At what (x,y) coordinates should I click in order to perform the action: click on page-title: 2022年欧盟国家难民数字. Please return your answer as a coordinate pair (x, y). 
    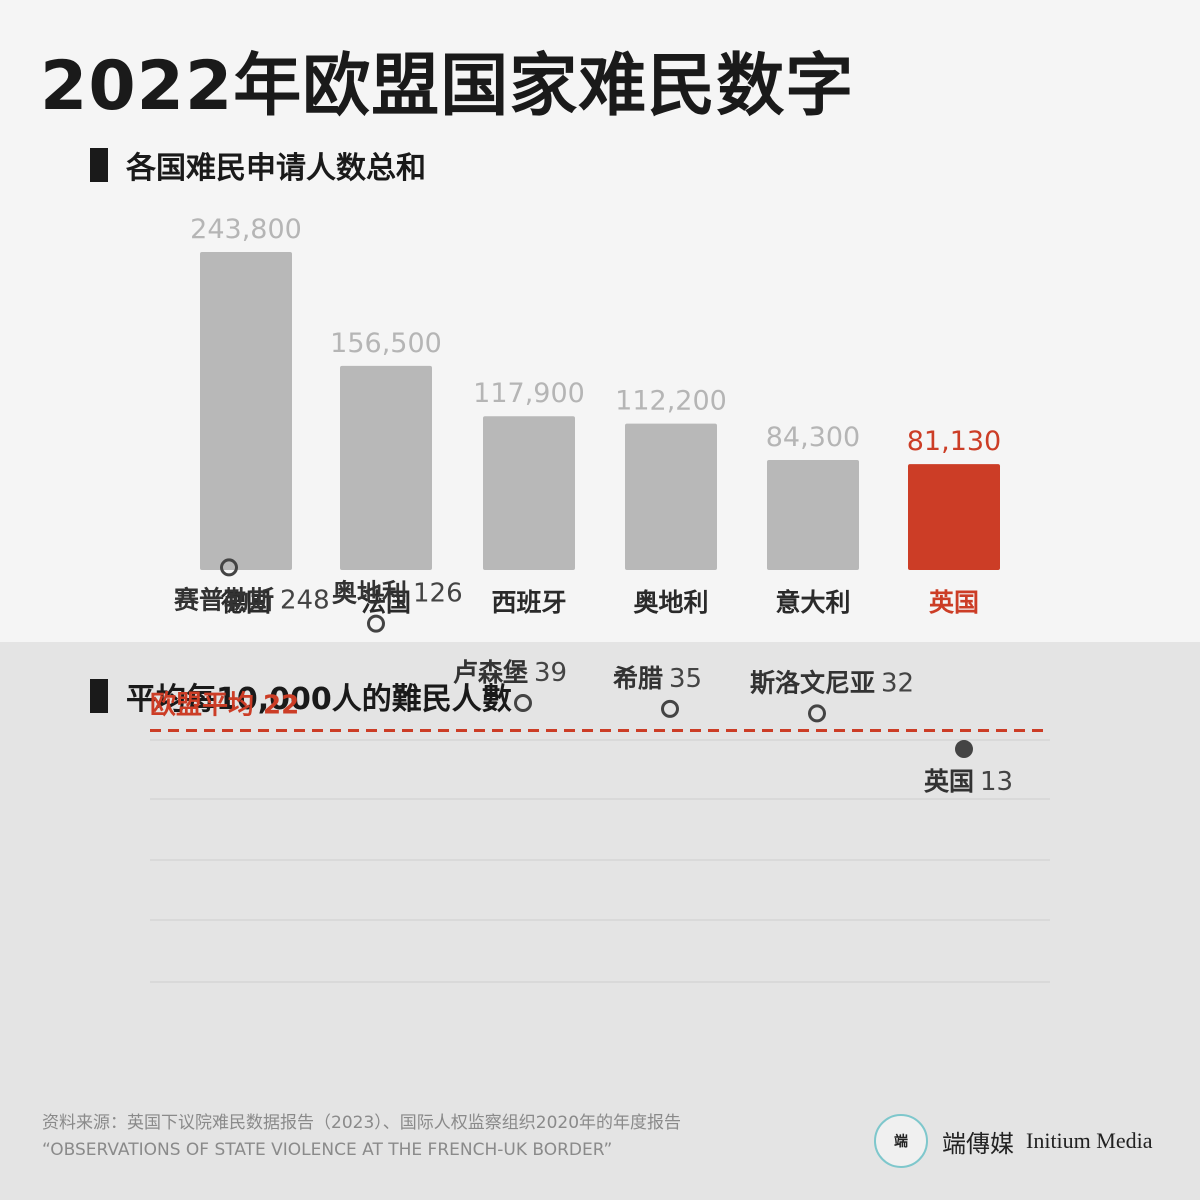
    Looking at the image, I should click on (447, 86).